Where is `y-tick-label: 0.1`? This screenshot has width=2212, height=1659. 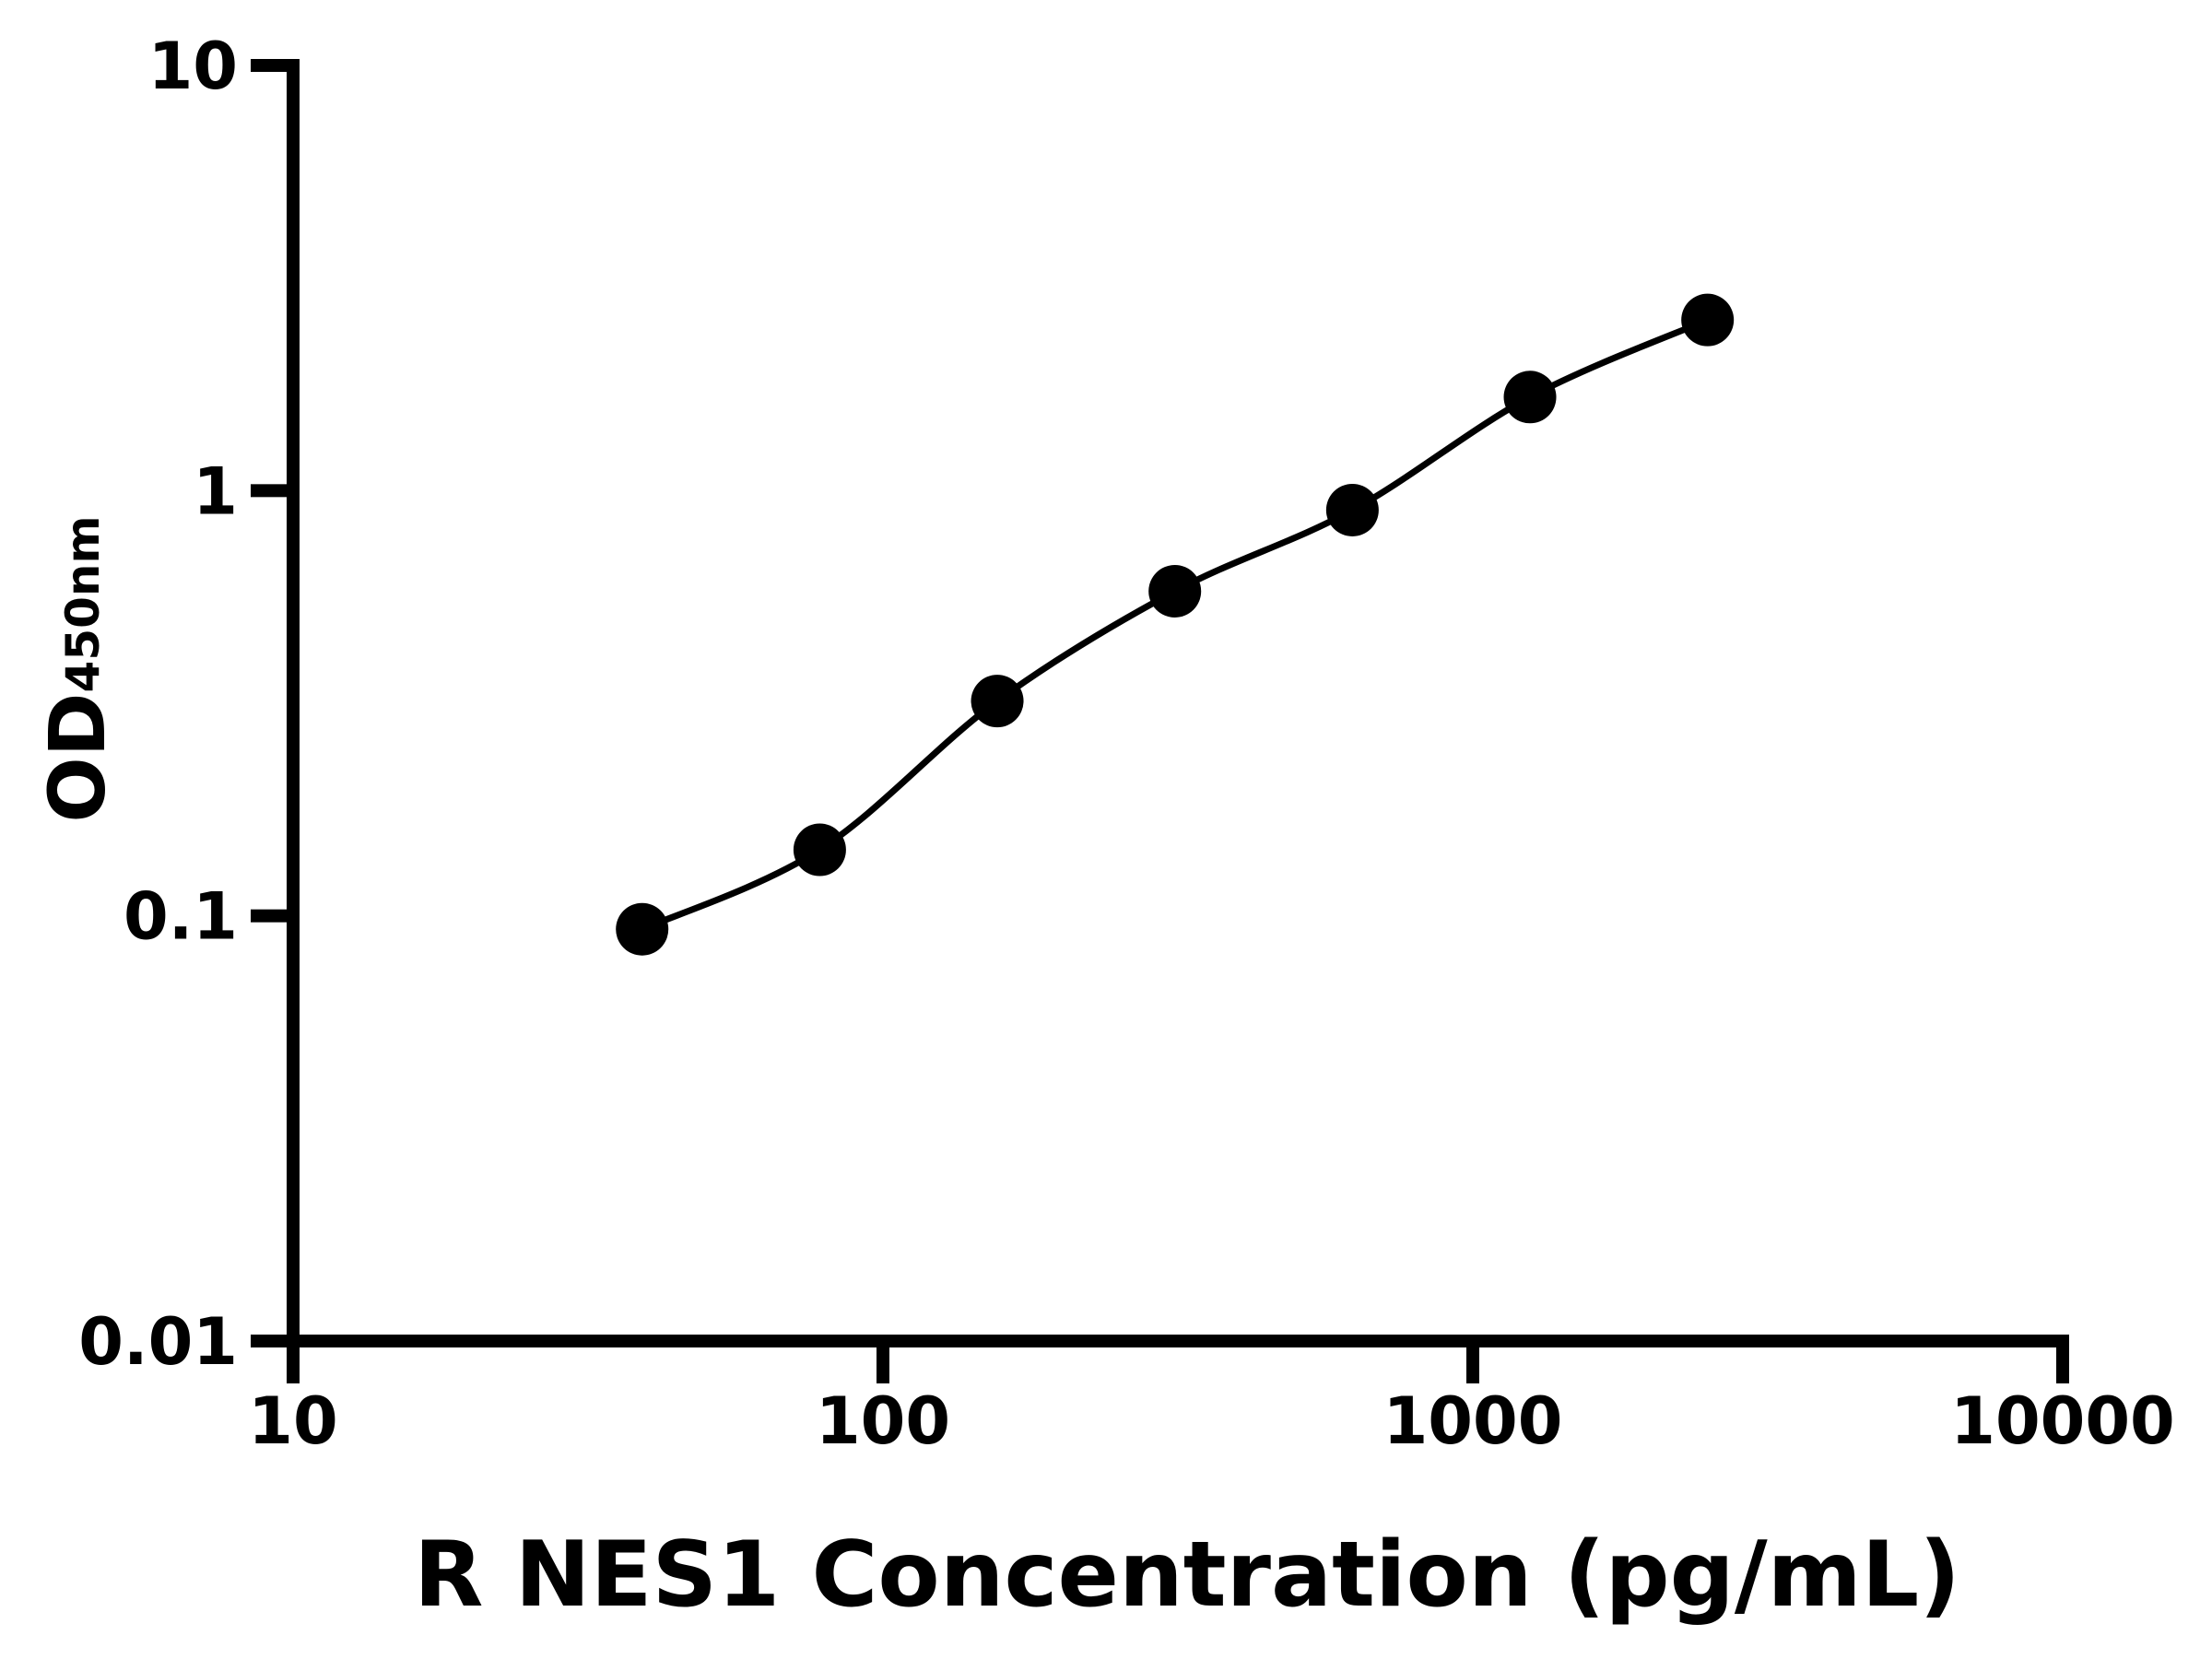
y-tick-label: 0.1 is located at coordinates (181, 917).